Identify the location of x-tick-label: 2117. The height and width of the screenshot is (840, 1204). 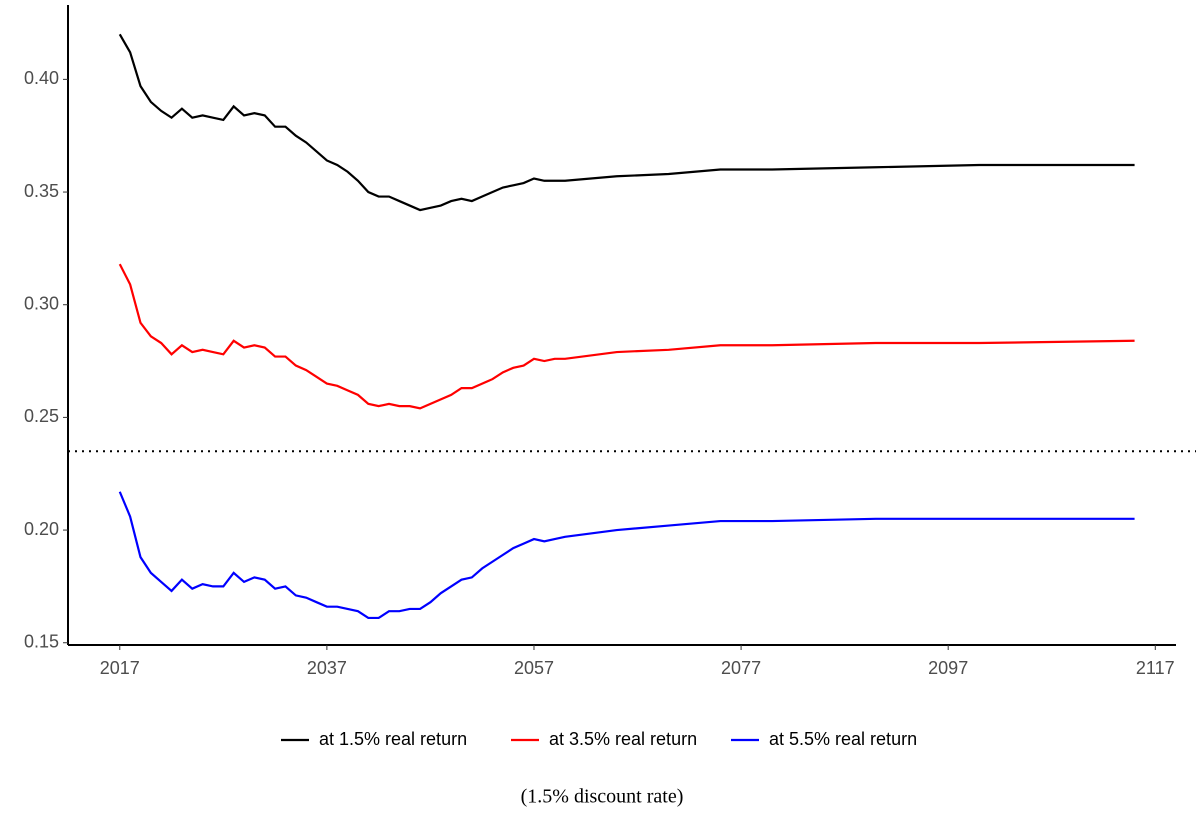
(1155, 668).